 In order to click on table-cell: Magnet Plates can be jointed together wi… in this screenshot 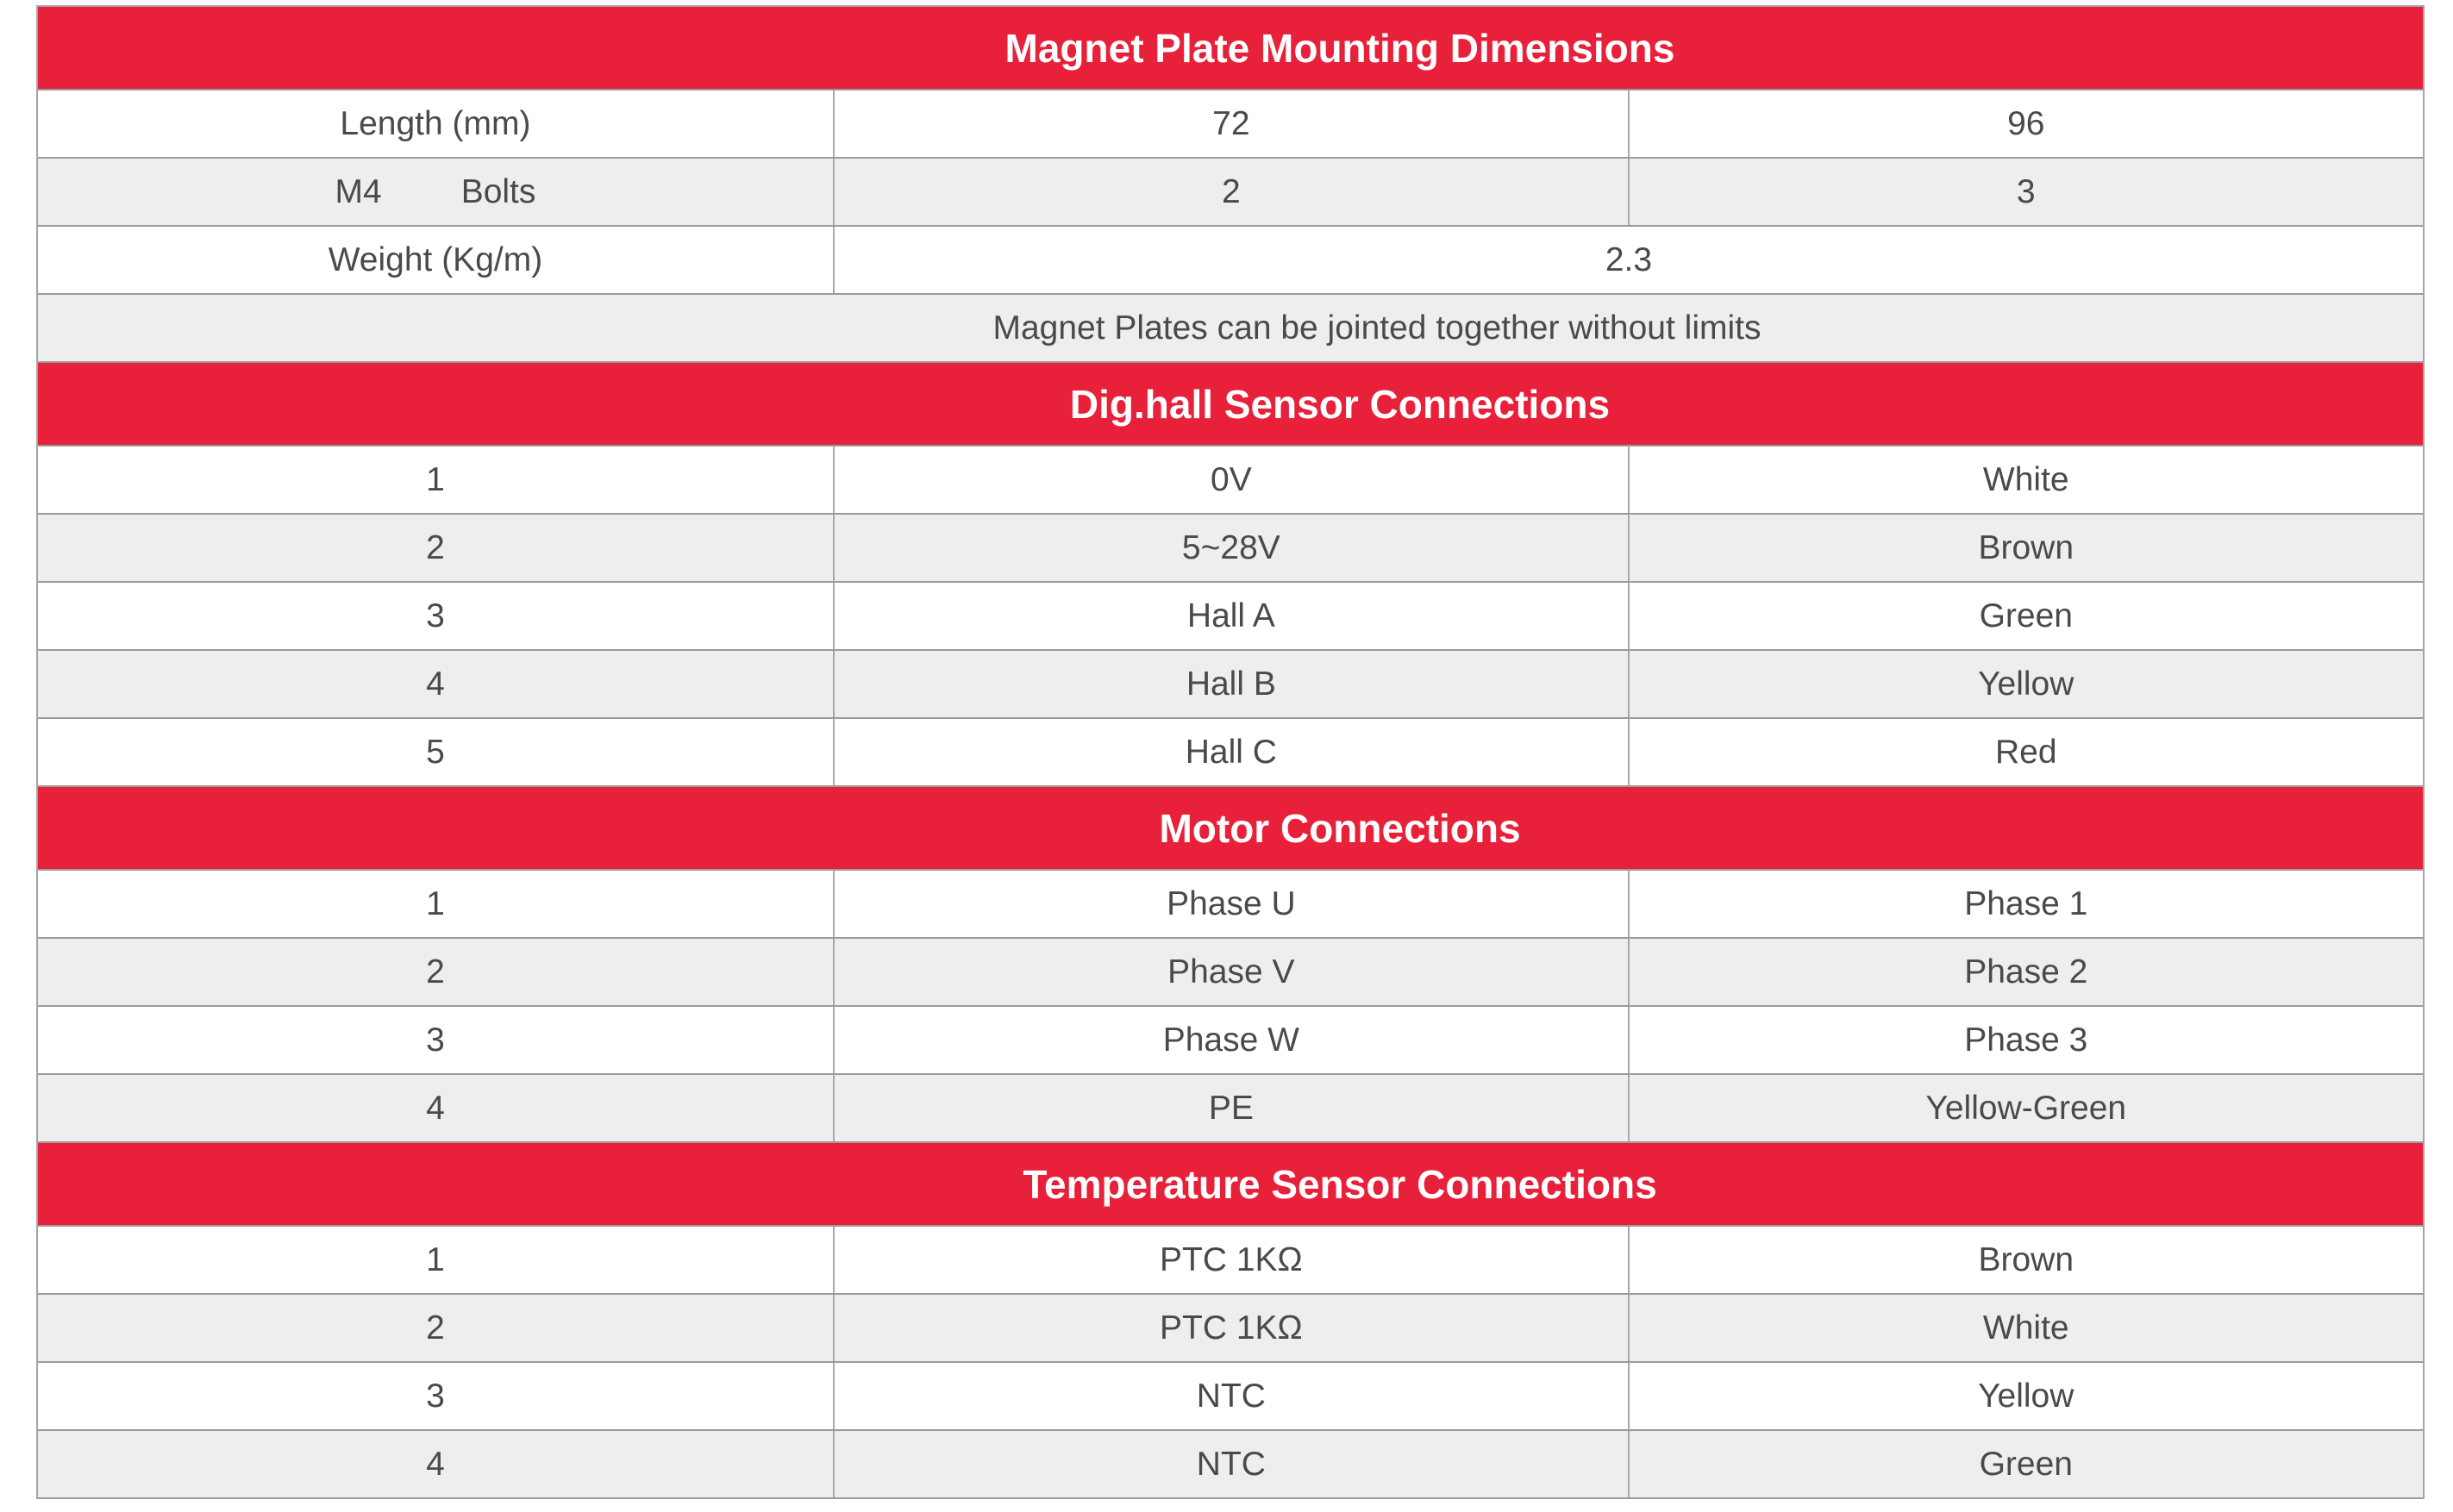, I will do `click(1377, 328)`.